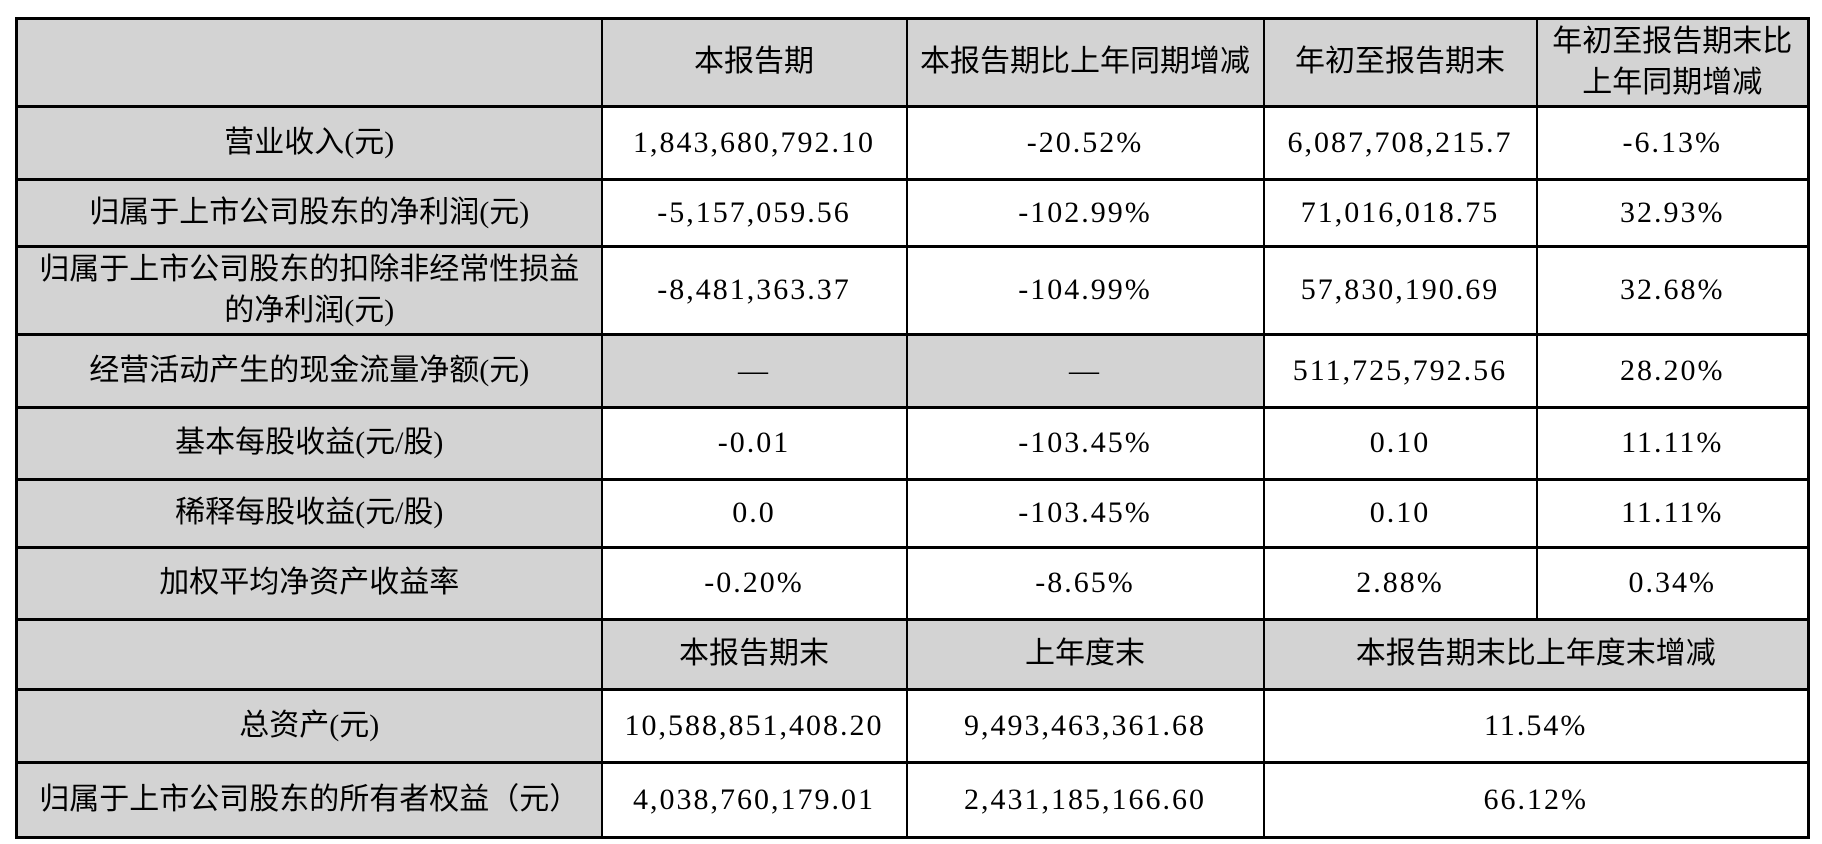  Describe the element at coordinates (309, 726) in the screenshot. I see `row-label: 总资产(元)` at that location.